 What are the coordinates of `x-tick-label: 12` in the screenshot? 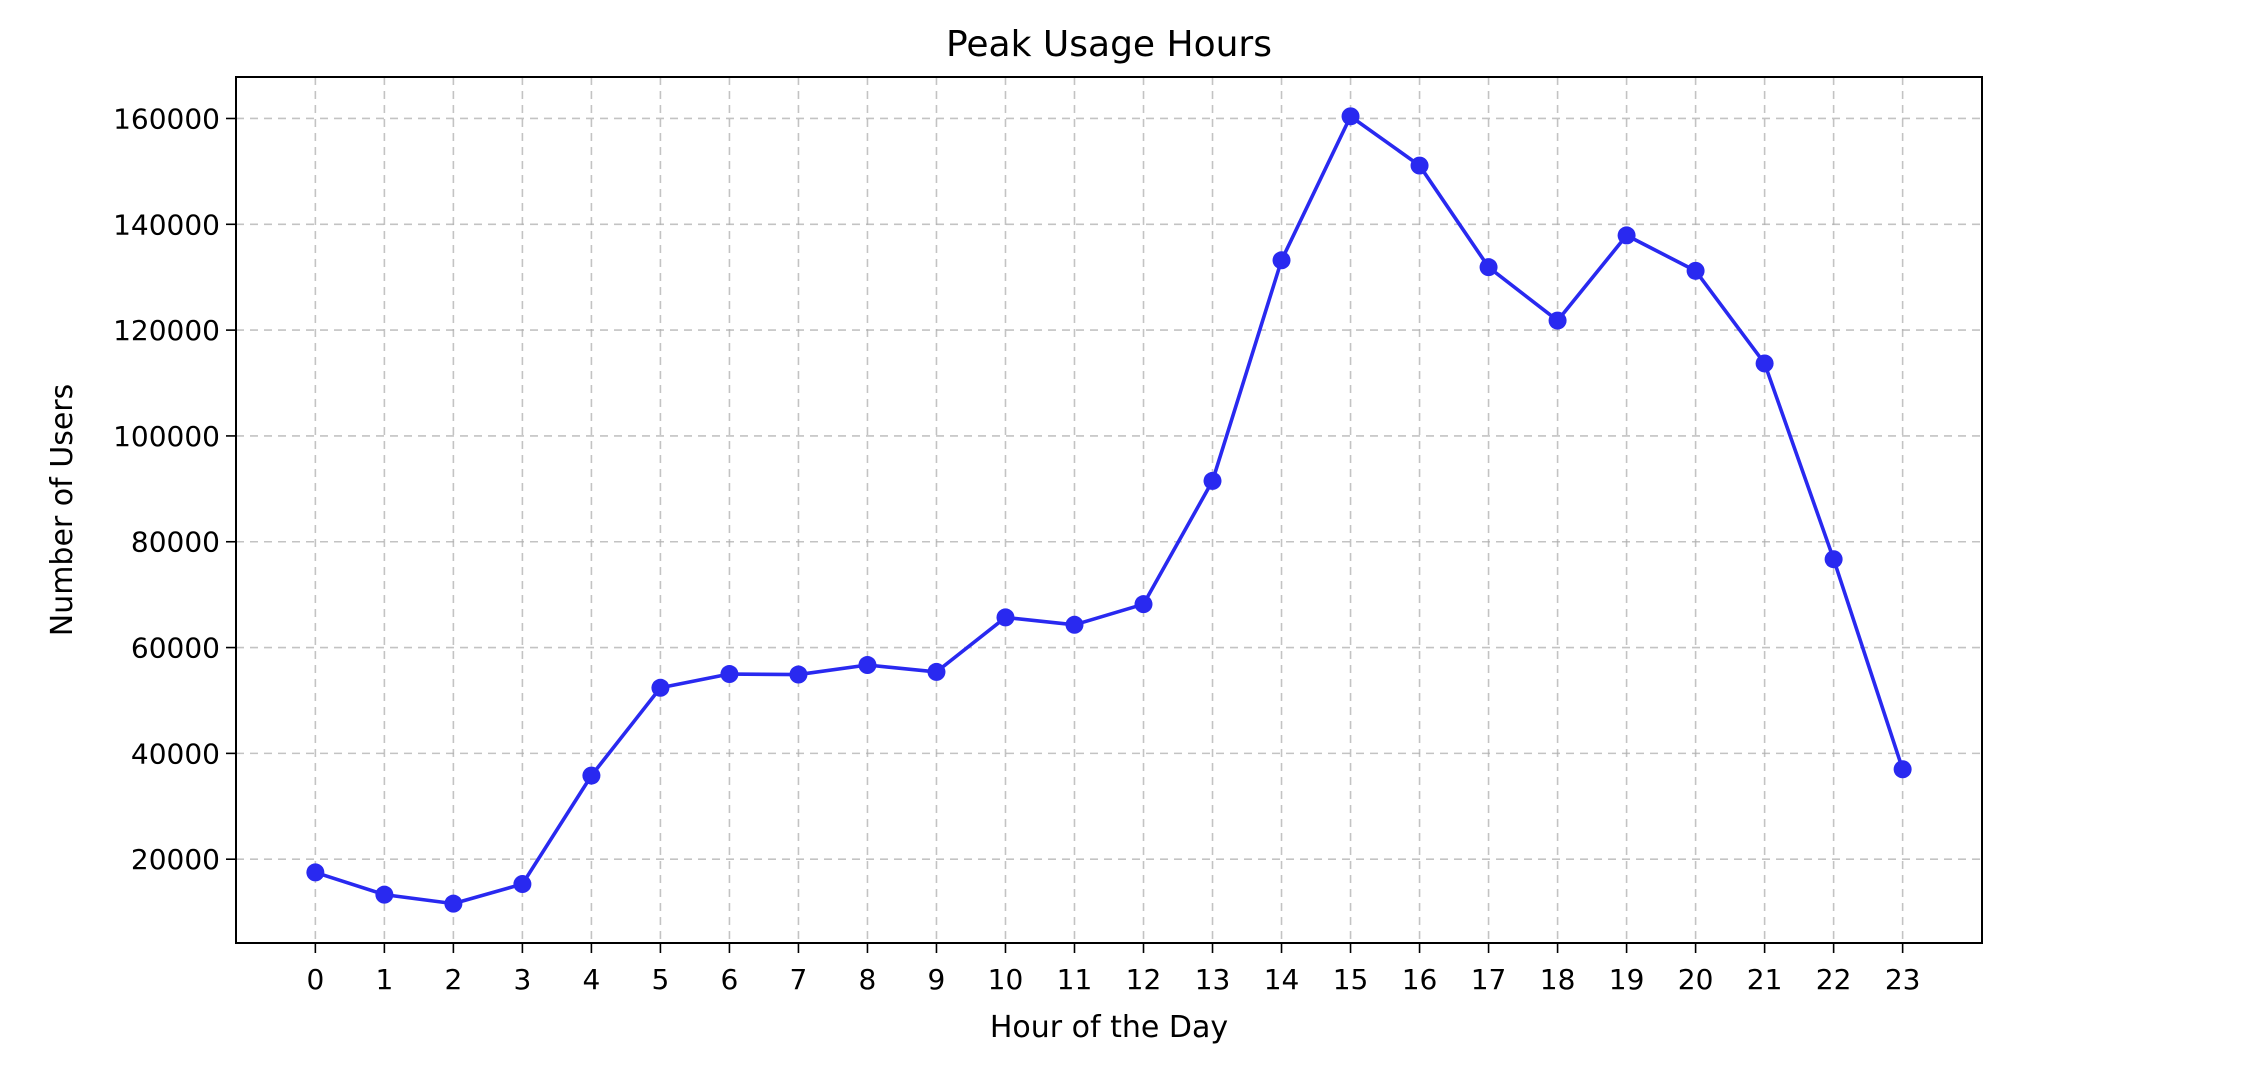 It's located at (1144, 979).